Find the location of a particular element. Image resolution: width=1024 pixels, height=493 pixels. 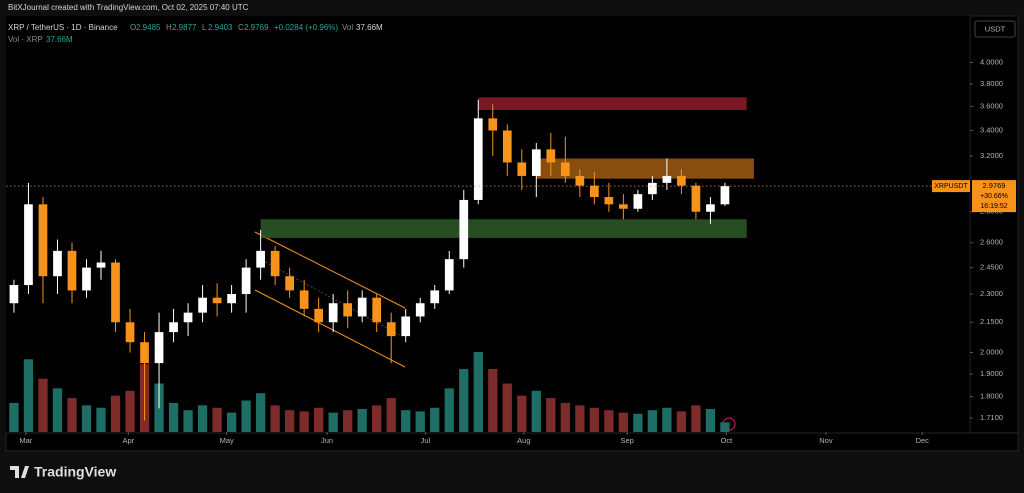

y-tick-label: 1.7100 is located at coordinates (991, 417).